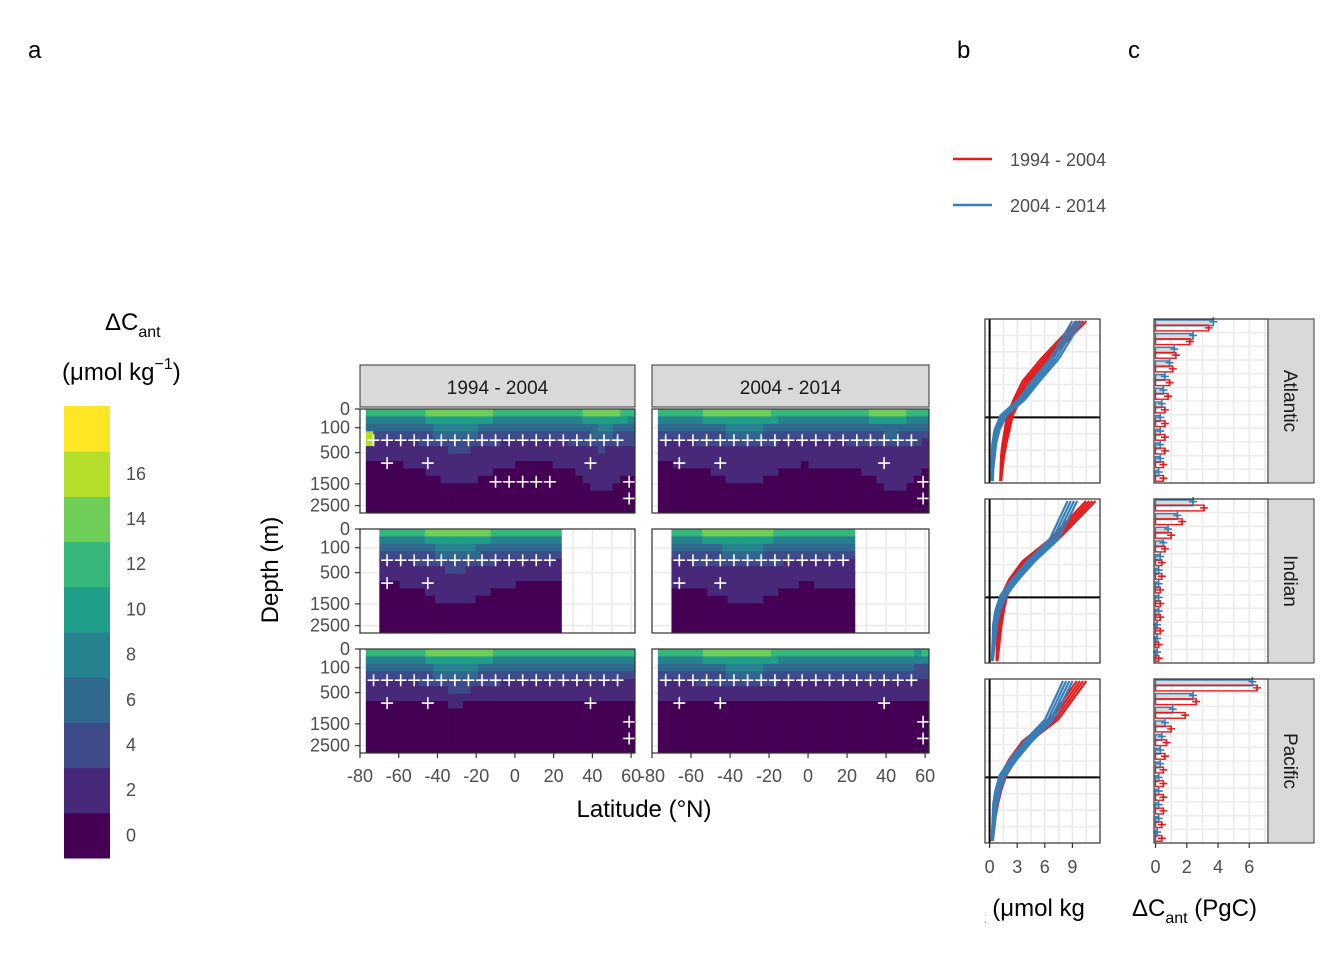  I want to click on profile-line, so click(1037, 401).